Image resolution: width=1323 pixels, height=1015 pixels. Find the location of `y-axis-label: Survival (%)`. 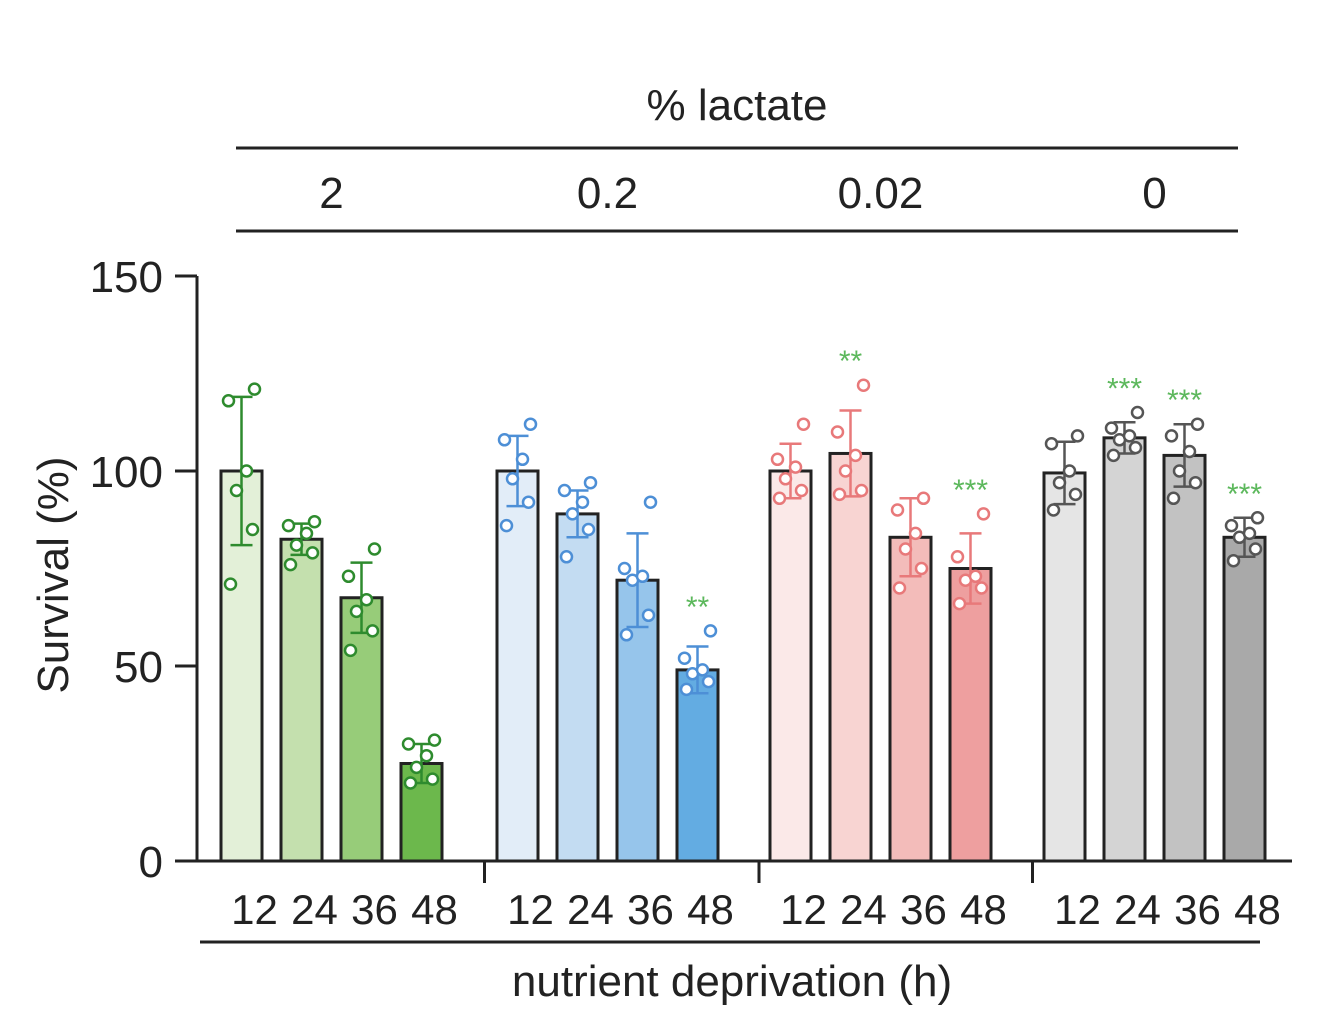

y-axis-label: Survival (%) is located at coordinates (53, 574).